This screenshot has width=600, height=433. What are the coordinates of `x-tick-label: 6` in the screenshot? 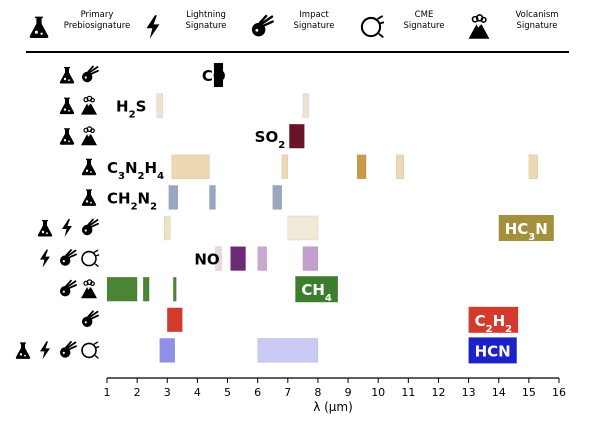 It's located at (257, 392).